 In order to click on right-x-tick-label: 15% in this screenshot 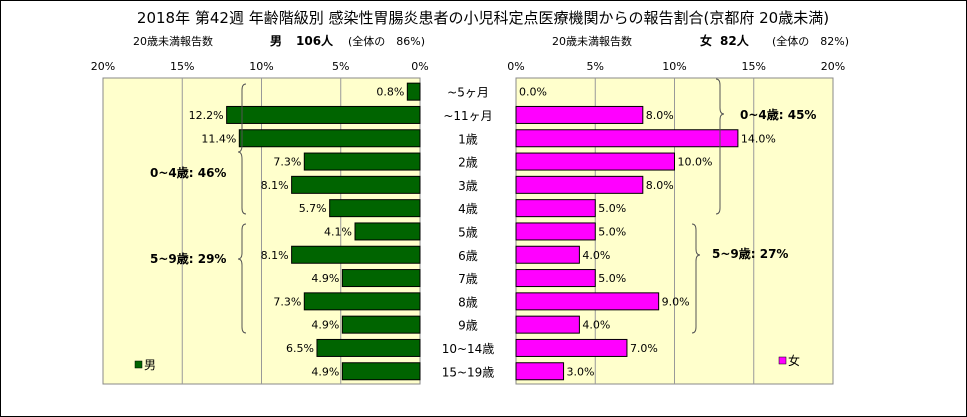, I will do `click(754, 66)`.